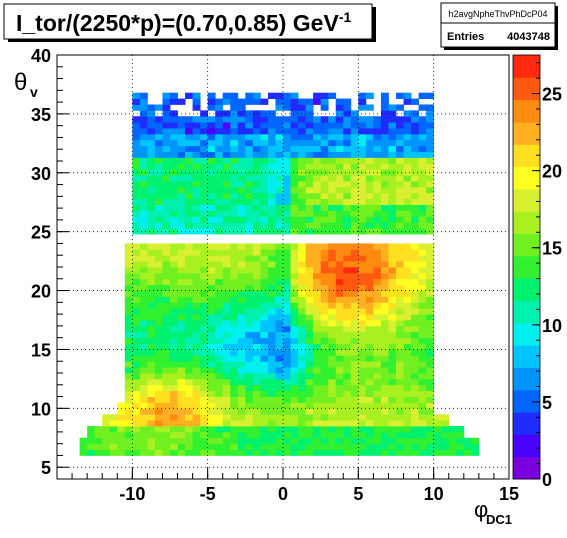 This screenshot has width=567, height=538. I want to click on color-scale-swatch, so click(526, 178).